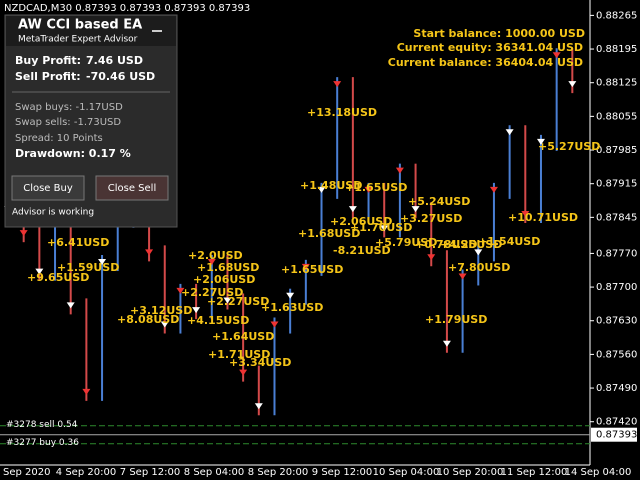  Describe the element at coordinates (48, 76) in the screenshot. I see `sell-profit-label: Sell Profit:` at that location.